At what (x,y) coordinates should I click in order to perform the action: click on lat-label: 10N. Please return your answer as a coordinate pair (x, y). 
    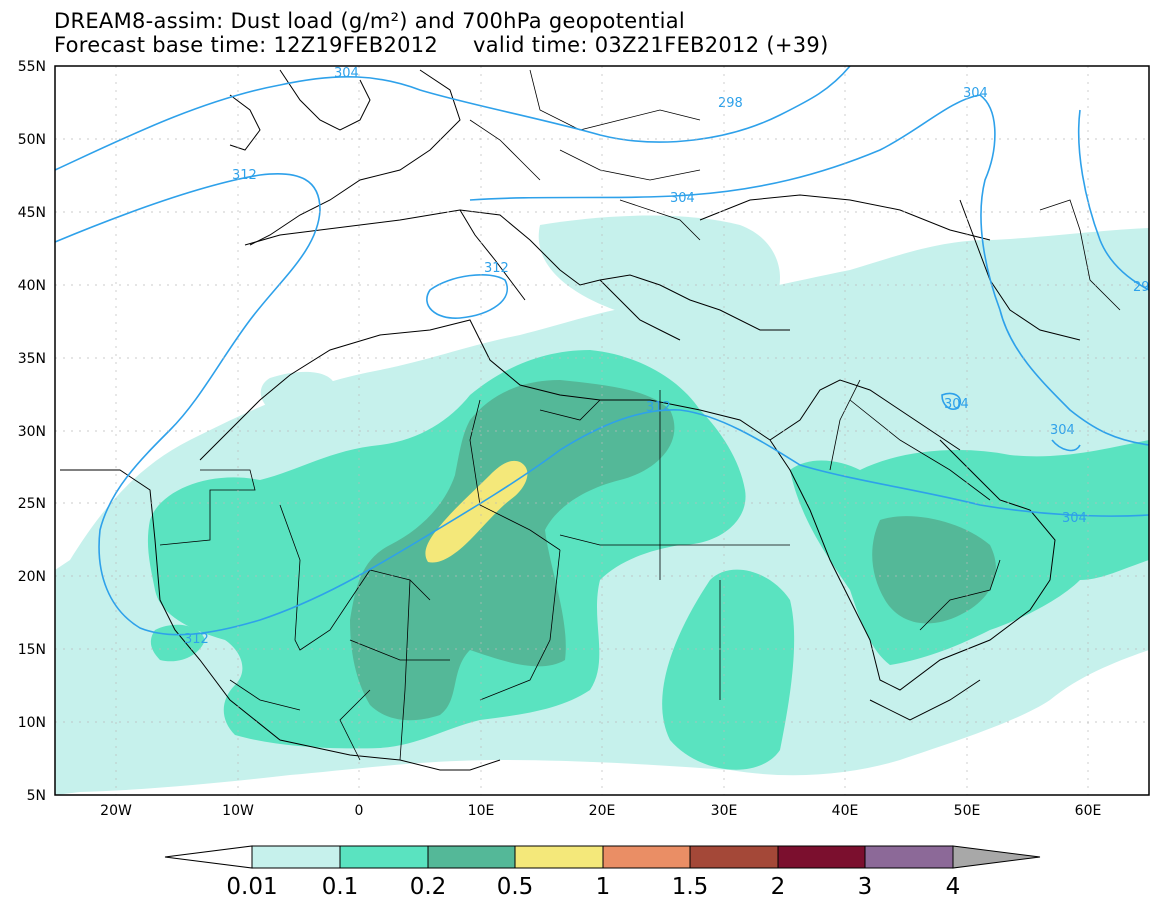
    Looking at the image, I should click on (32, 723).